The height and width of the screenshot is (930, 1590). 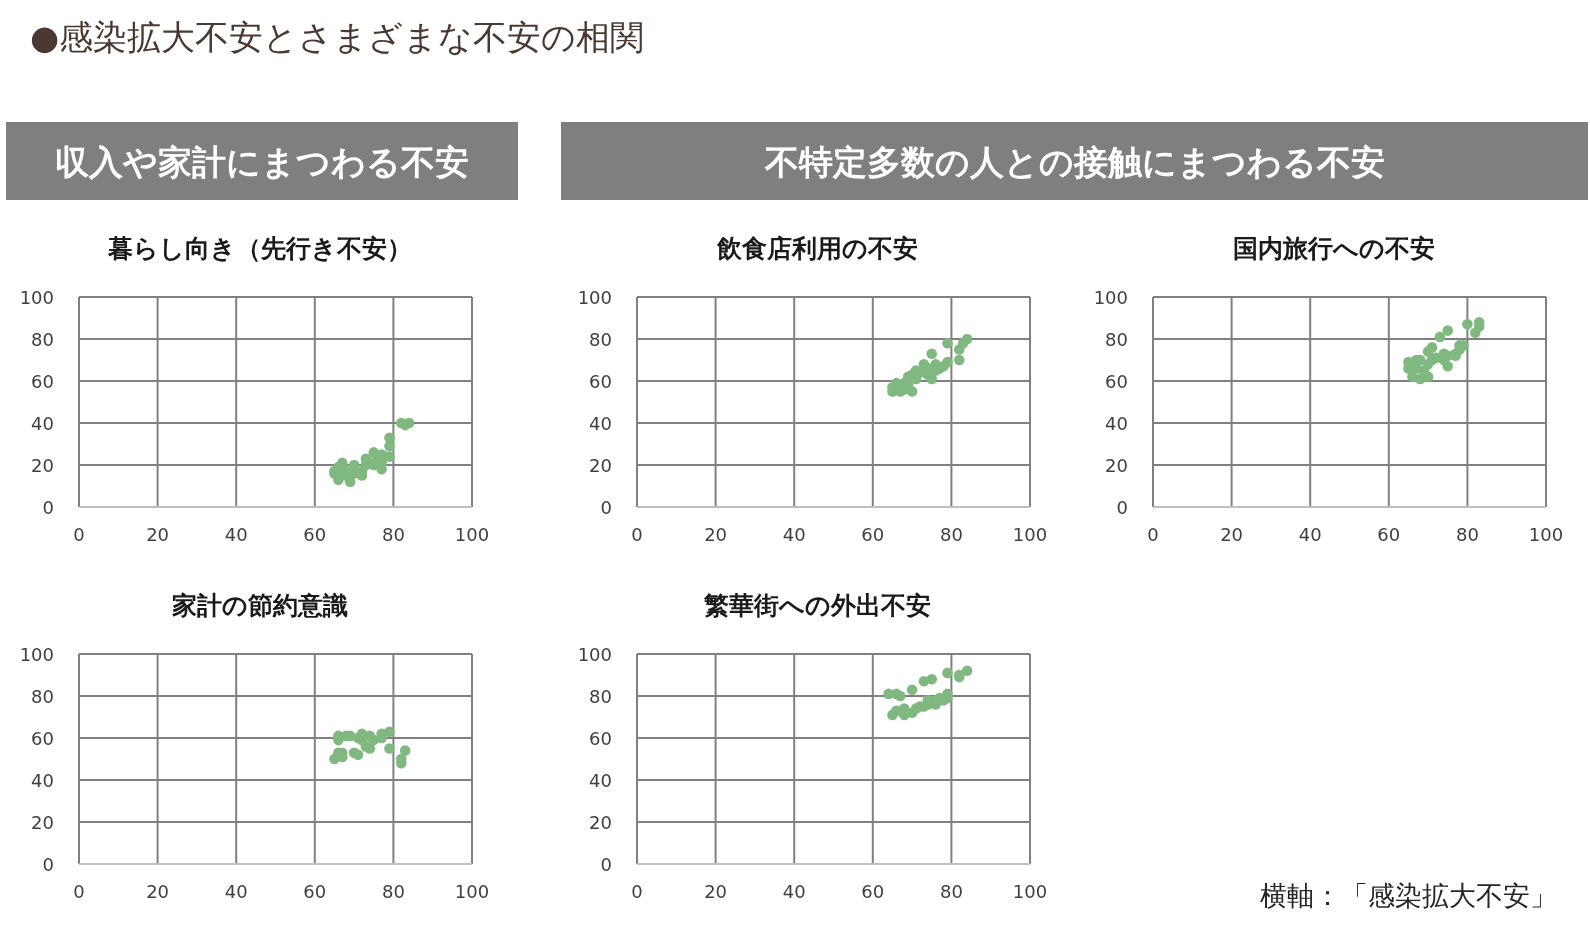 I want to click on text: ●感染拡大不安とさまざまな不安の相関, so click(x=337, y=37).